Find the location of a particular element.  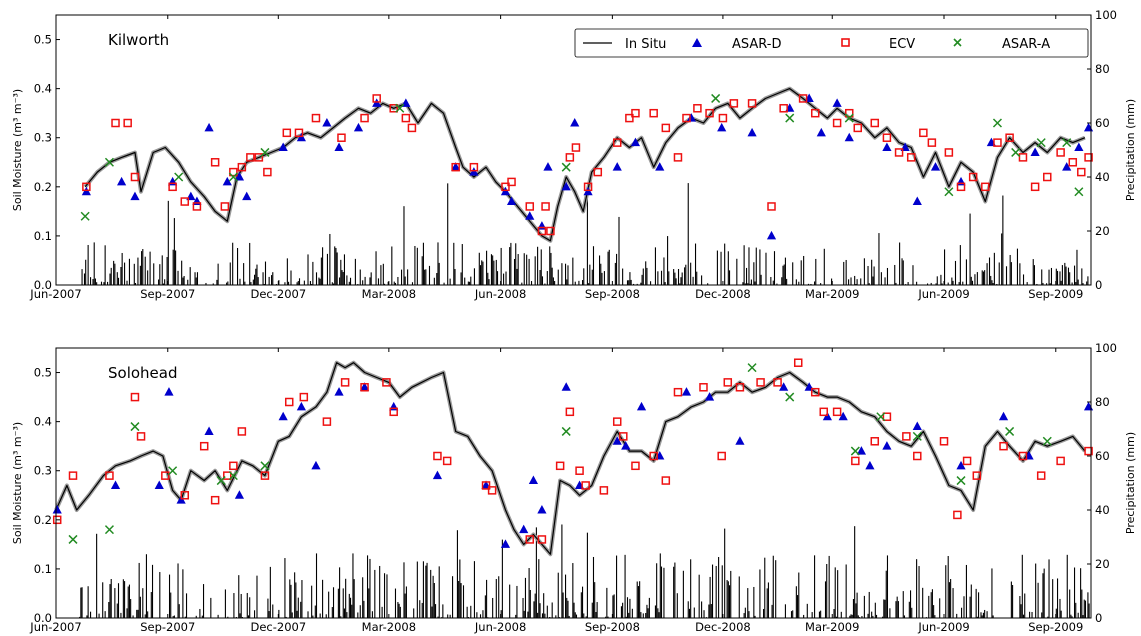

legend-asar-d-marker is located at coordinates (697, 42).